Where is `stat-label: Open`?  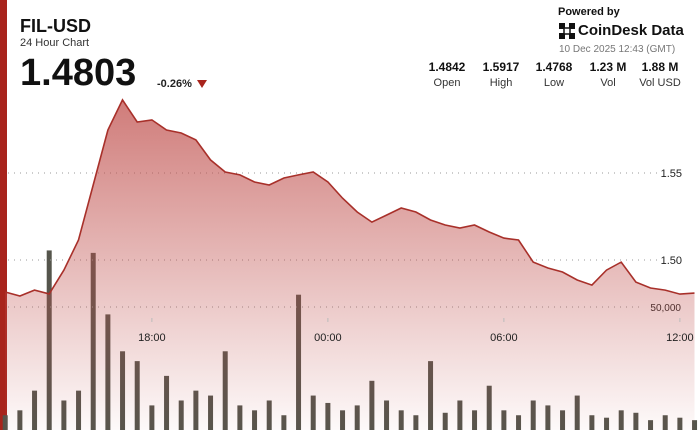 stat-label: Open is located at coordinates (447, 83).